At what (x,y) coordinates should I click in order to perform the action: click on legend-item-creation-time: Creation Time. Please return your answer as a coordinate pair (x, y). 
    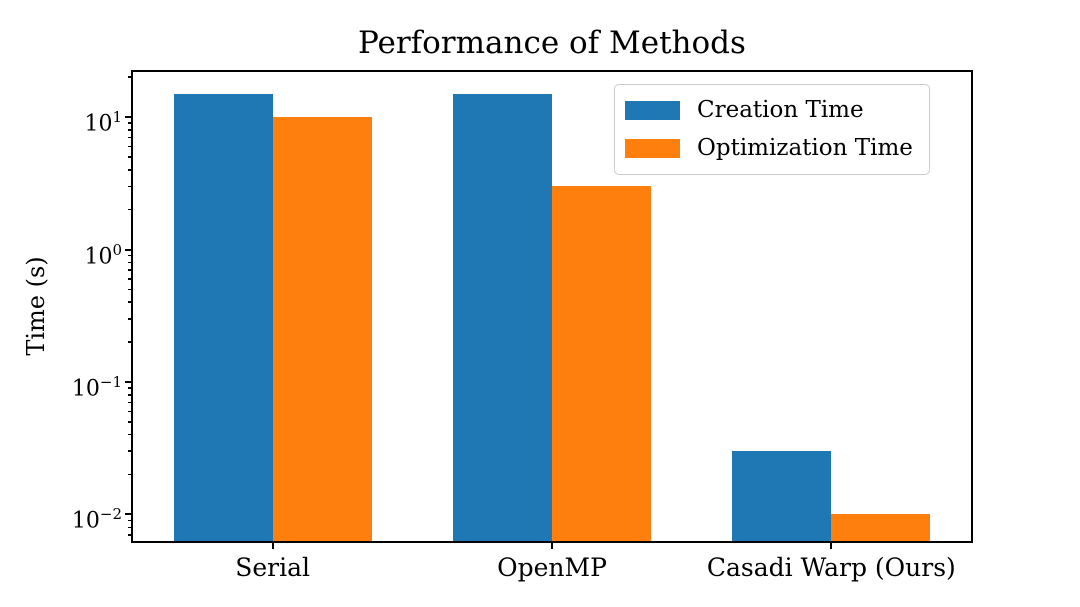
    Looking at the image, I should click on (769, 110).